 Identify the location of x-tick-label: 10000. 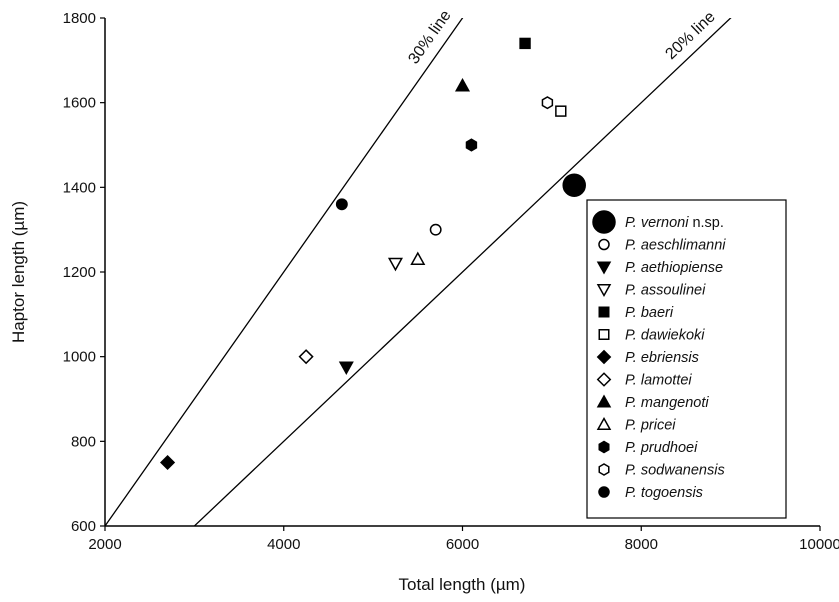
(819, 544).